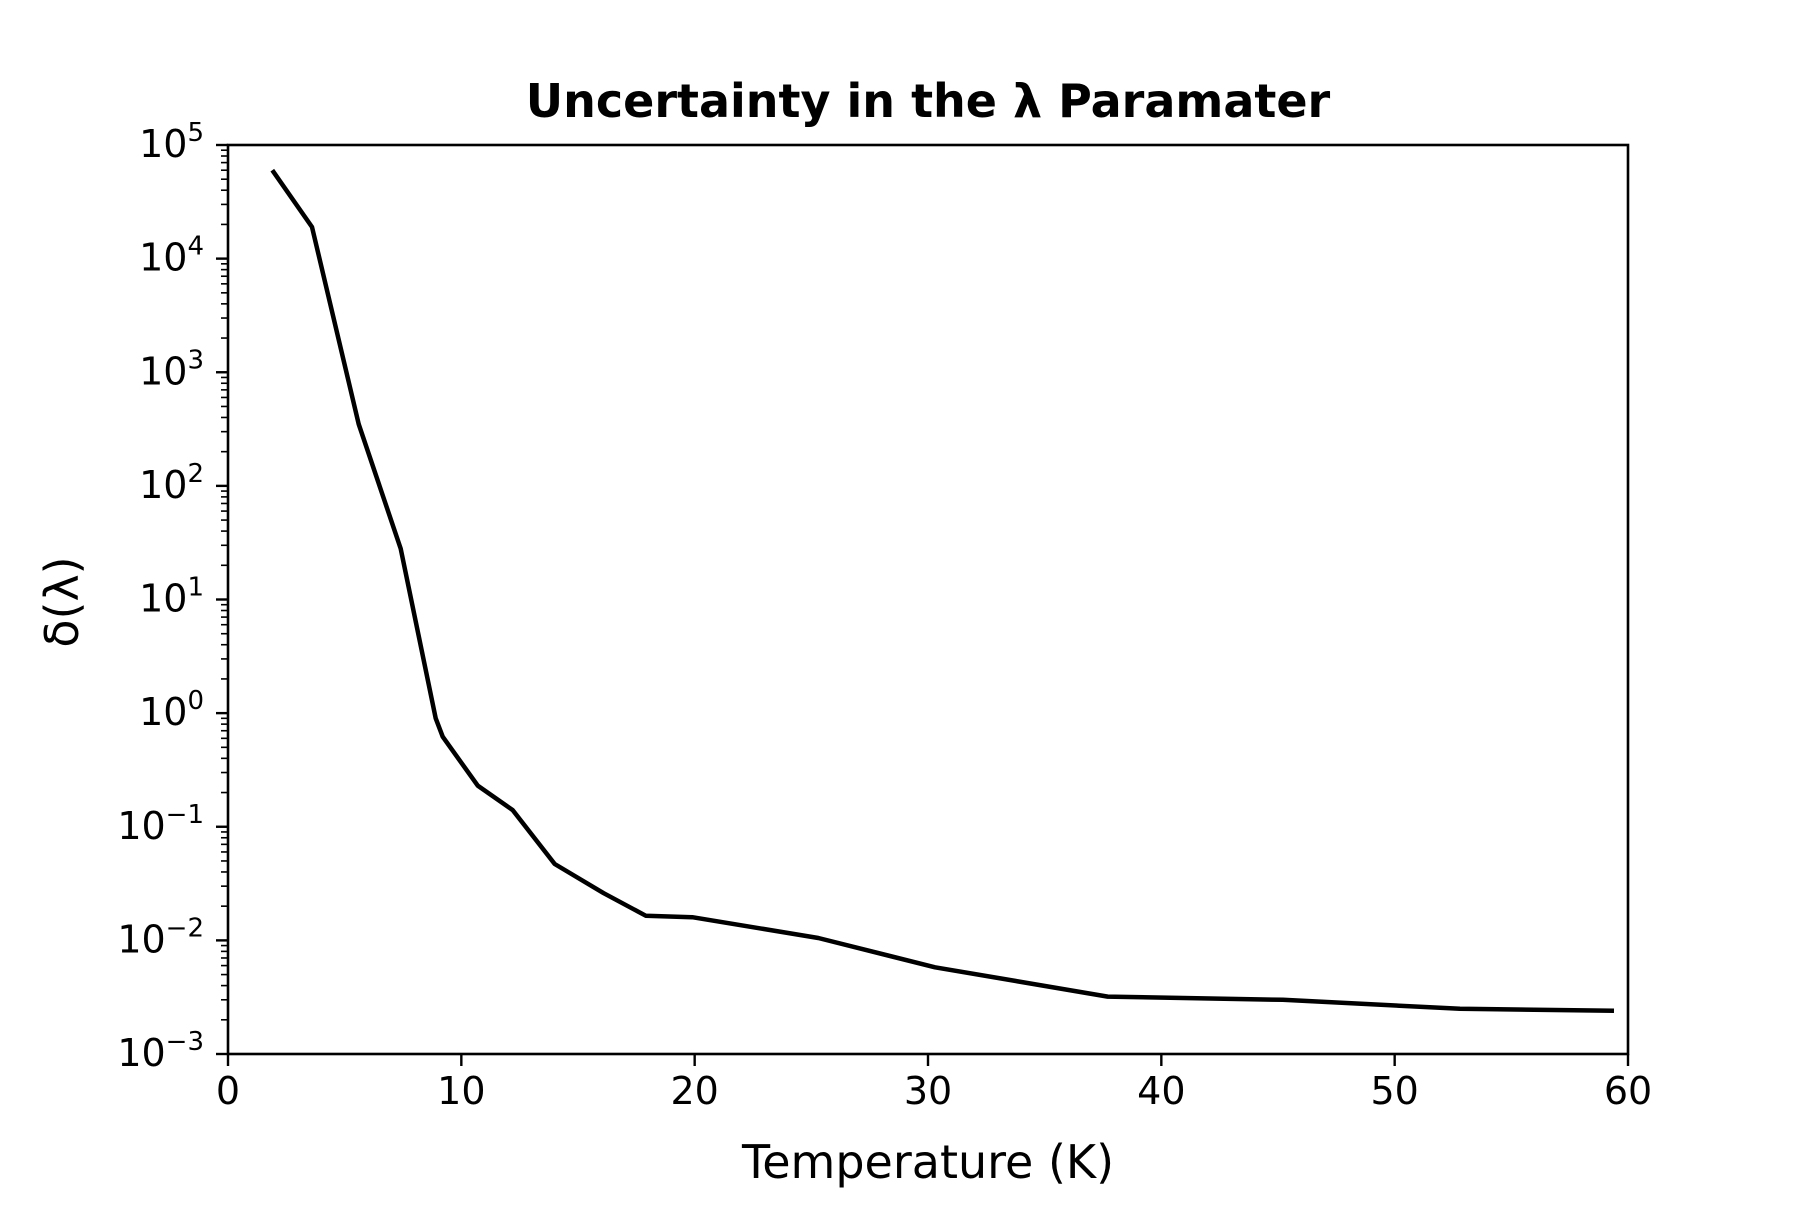 This screenshot has height=1205, width=1800. I want to click on y-tick-label: 10⁰, so click(171, 710).